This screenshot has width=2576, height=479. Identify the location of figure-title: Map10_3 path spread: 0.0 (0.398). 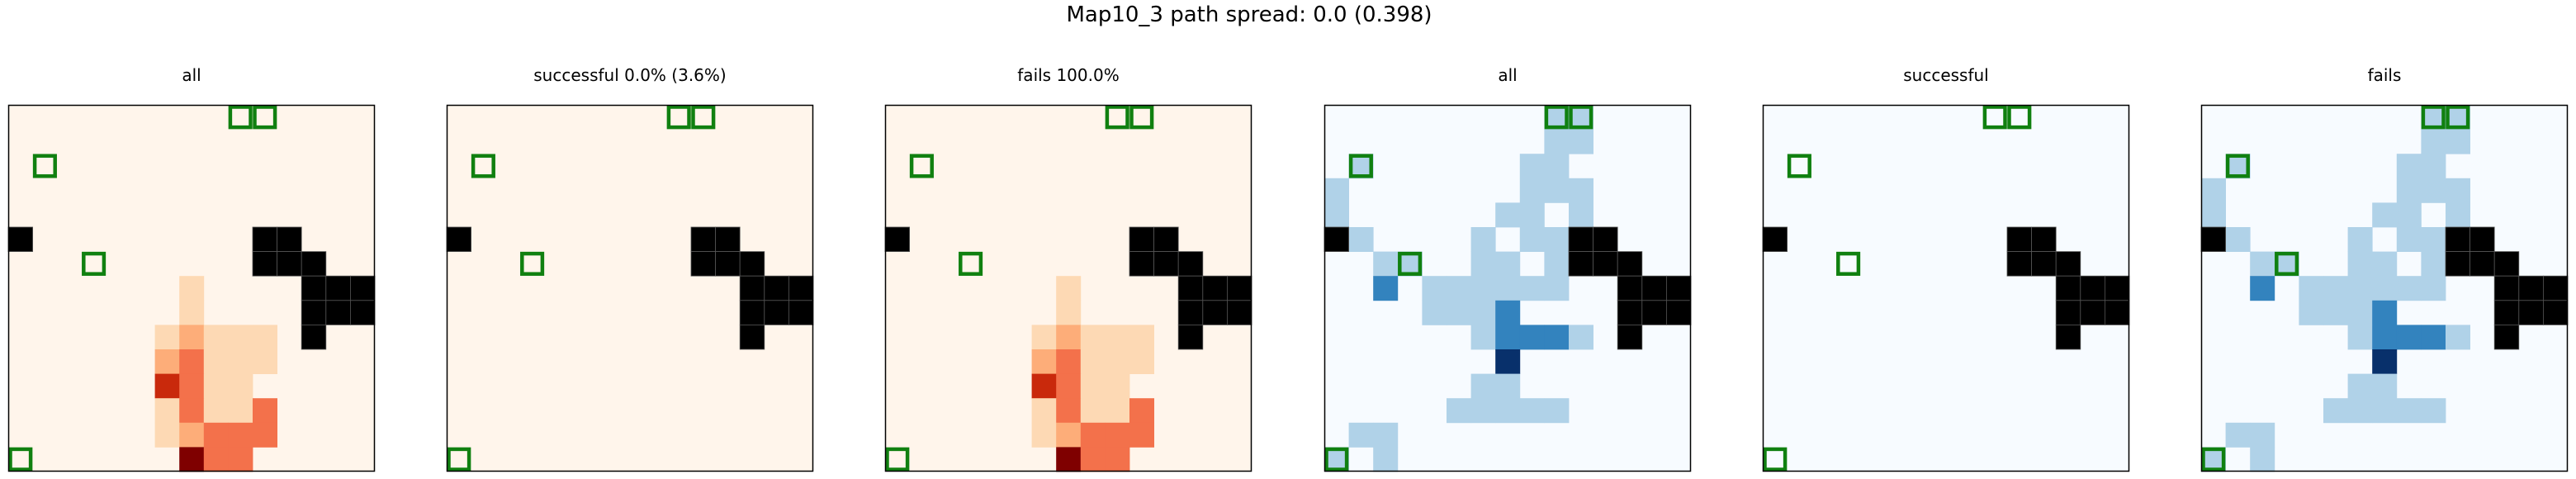
(1249, 14).